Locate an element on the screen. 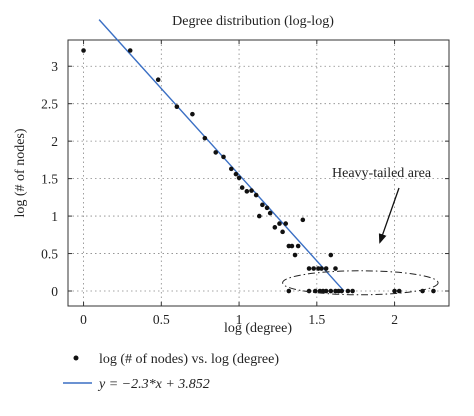  annotation-arrow is located at coordinates (389, 215).